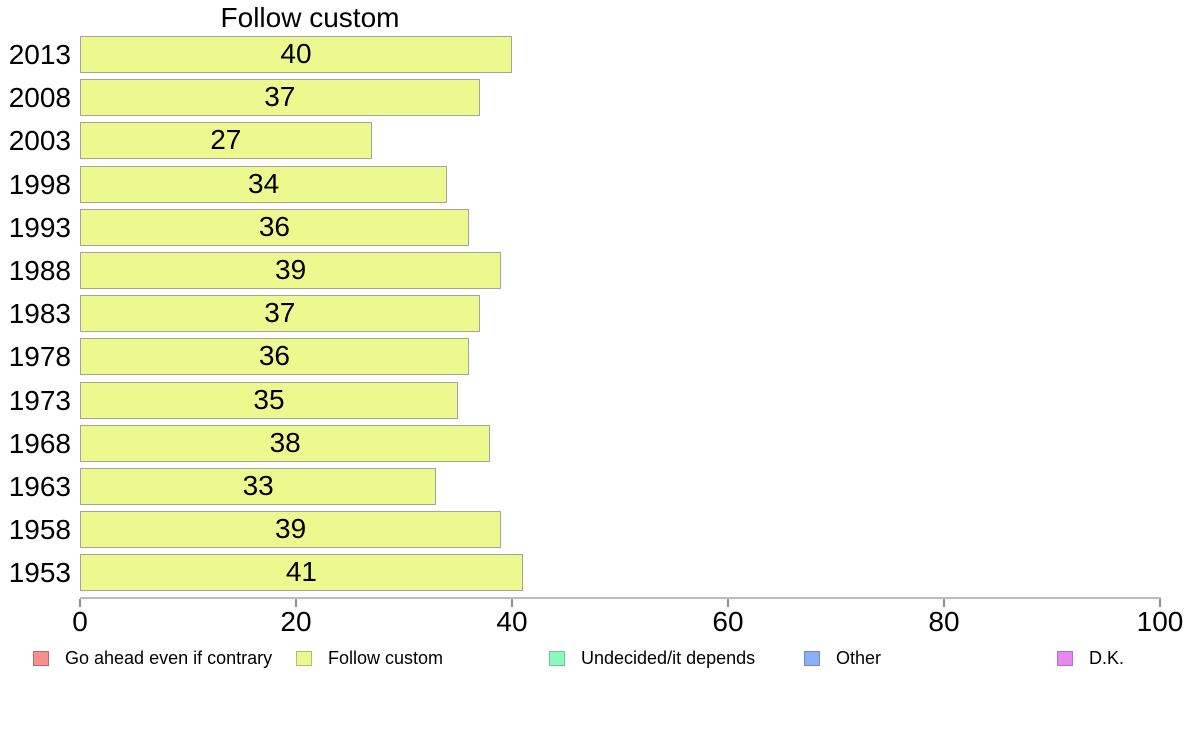  Describe the element at coordinates (1160, 621) in the screenshot. I see `x-tick-label-100: 100` at that location.